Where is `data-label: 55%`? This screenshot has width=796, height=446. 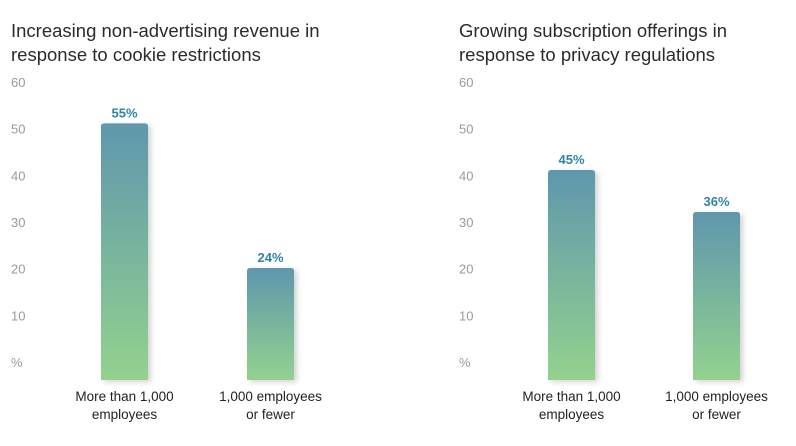 data-label: 55% is located at coordinates (124, 112).